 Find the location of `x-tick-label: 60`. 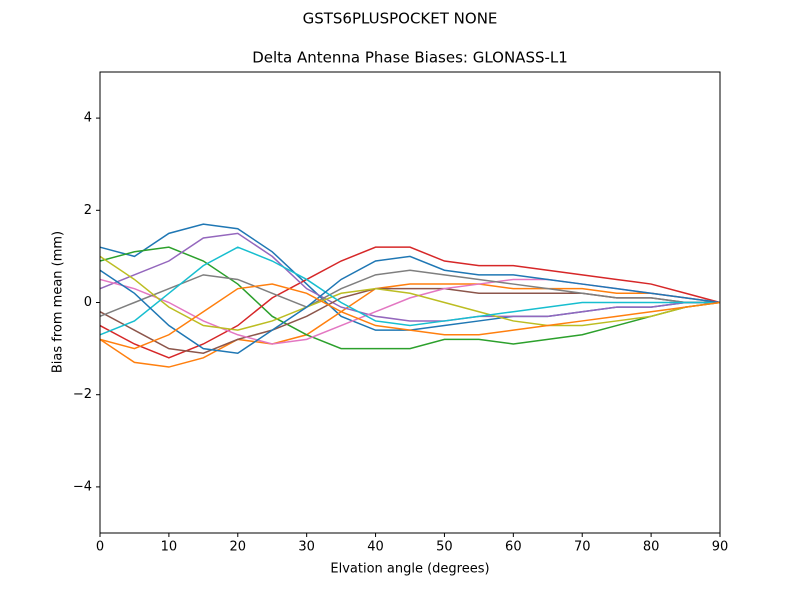

x-tick-label: 60 is located at coordinates (513, 547).